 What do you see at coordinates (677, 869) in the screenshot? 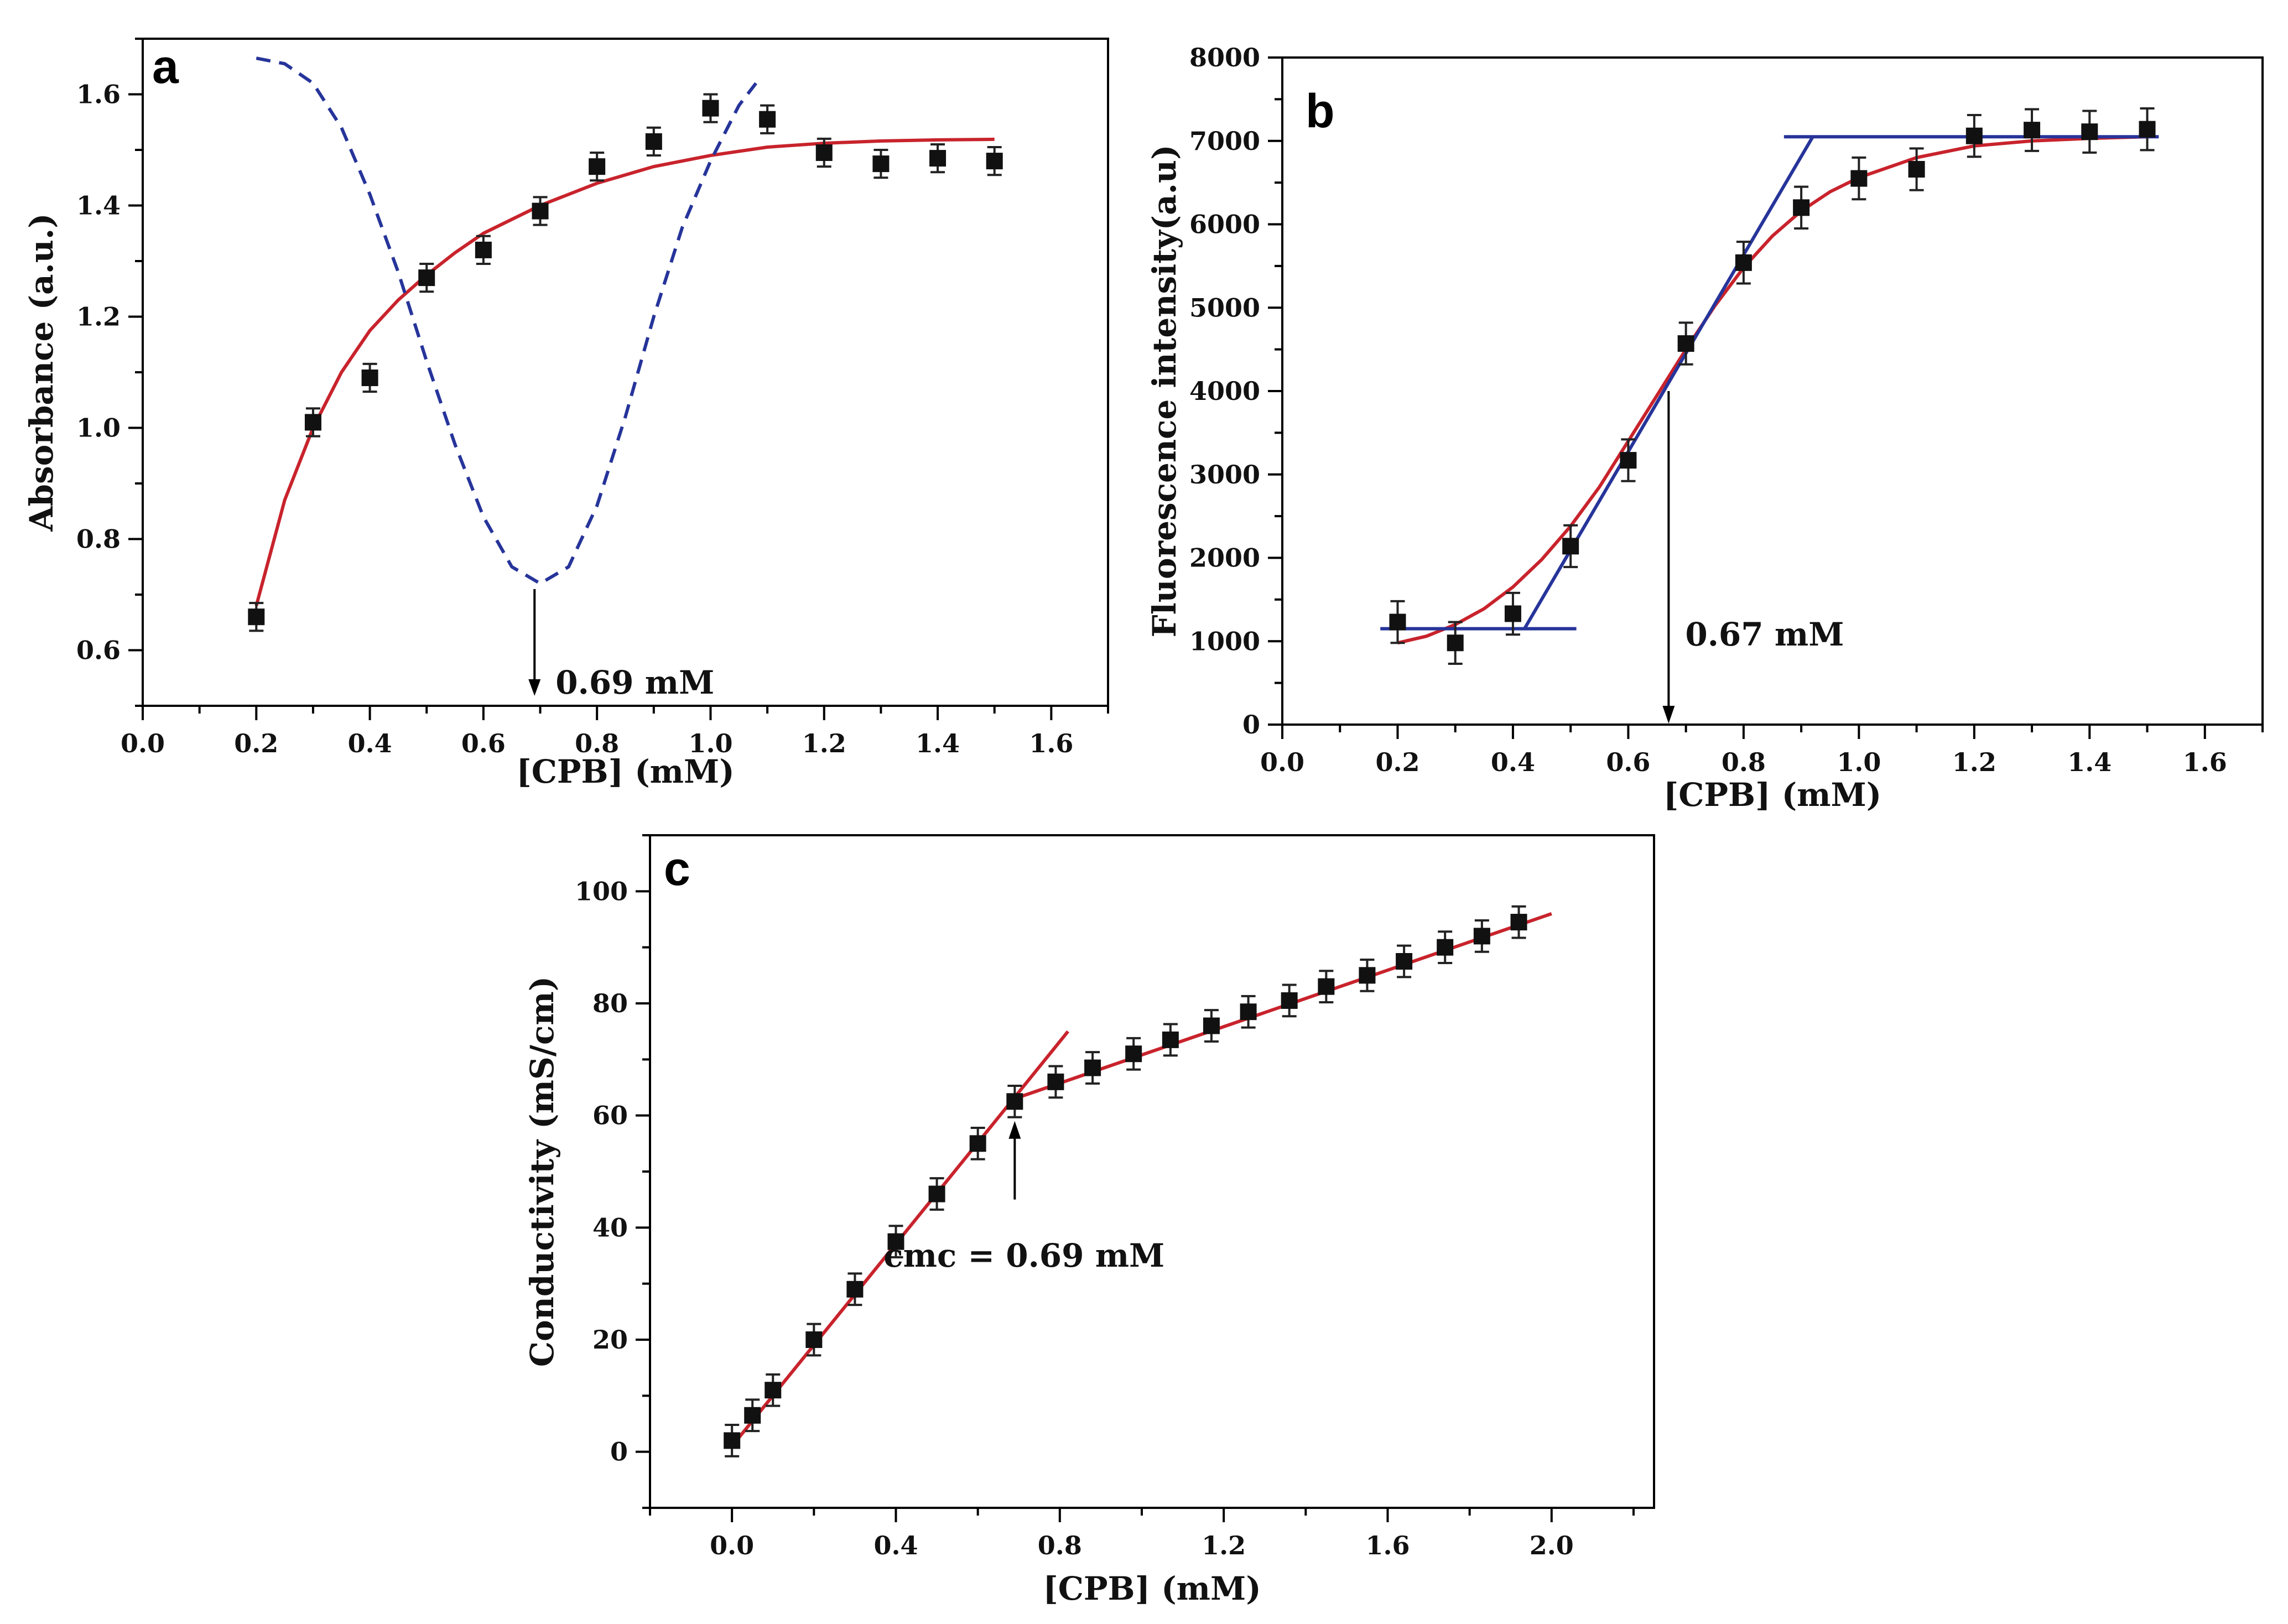
I see `panel-letter: c` at bounding box center [677, 869].